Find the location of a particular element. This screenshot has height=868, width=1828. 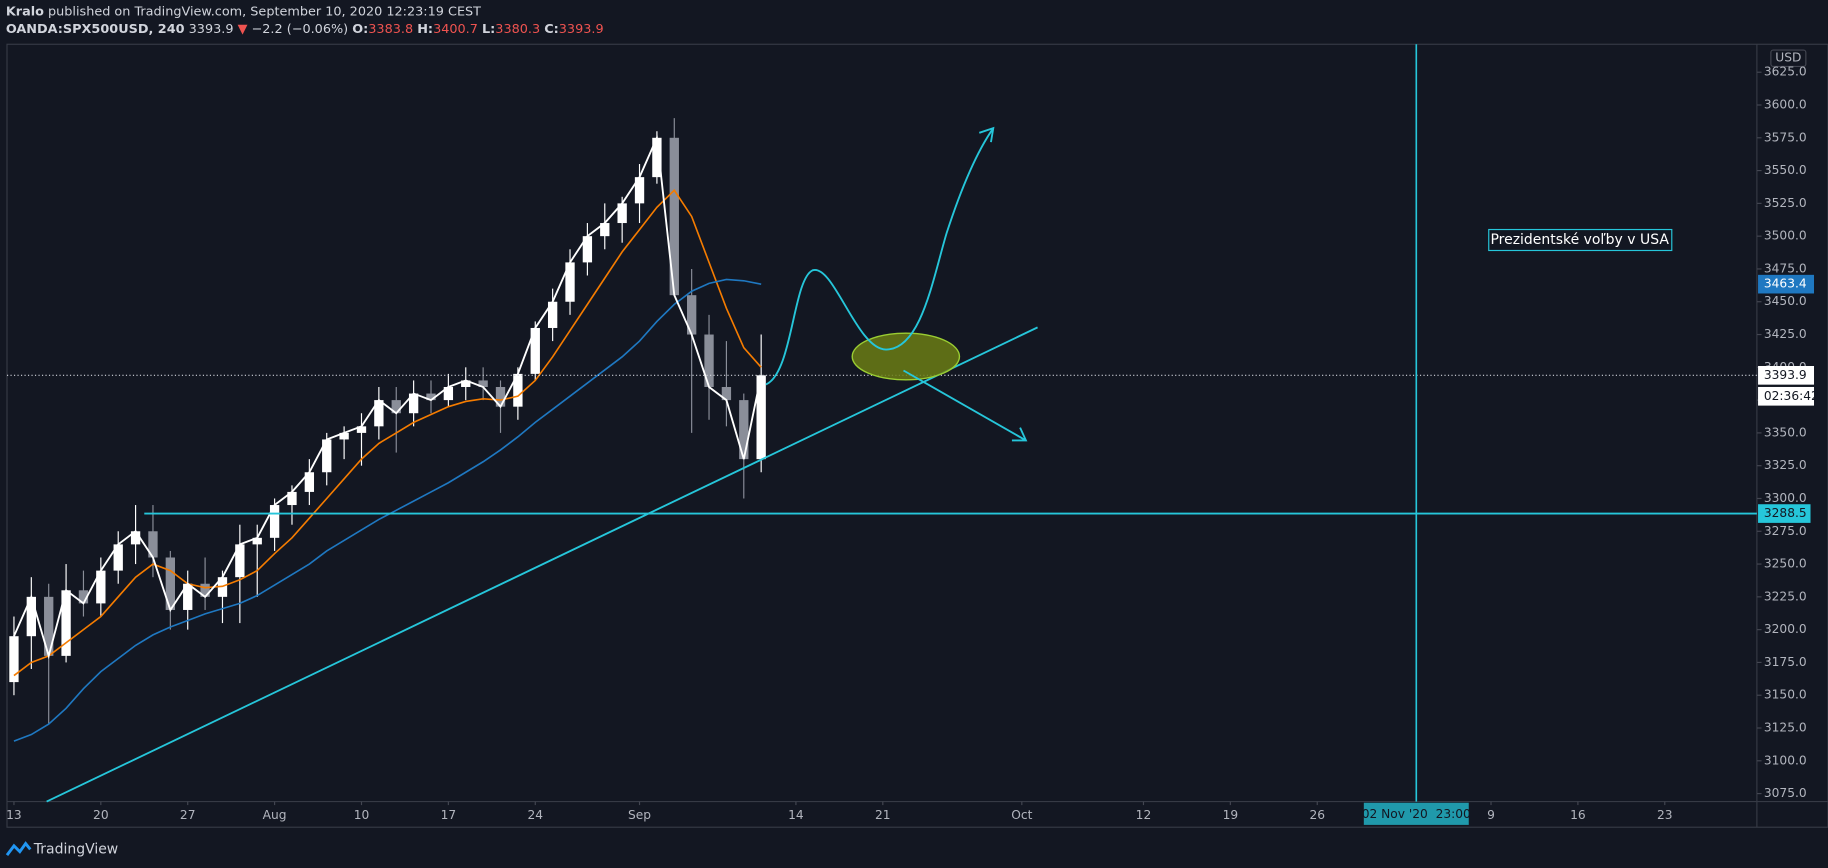

y-tick-label: 3300.0 is located at coordinates (1785, 498).